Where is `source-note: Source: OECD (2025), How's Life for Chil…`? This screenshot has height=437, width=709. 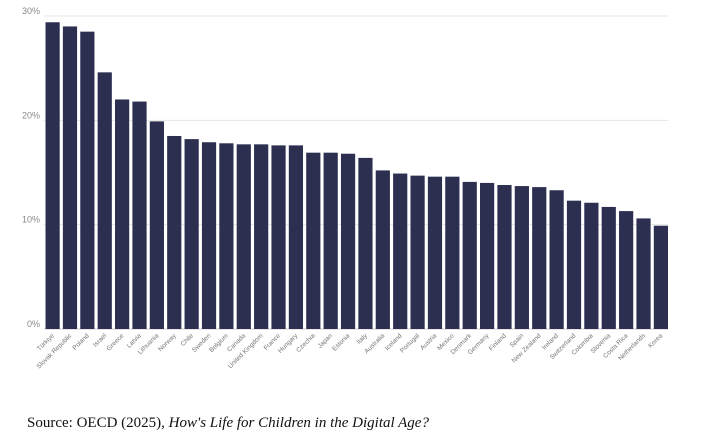
source-note: Source: OECD (2025), How's Life for Chil… is located at coordinates (228, 423).